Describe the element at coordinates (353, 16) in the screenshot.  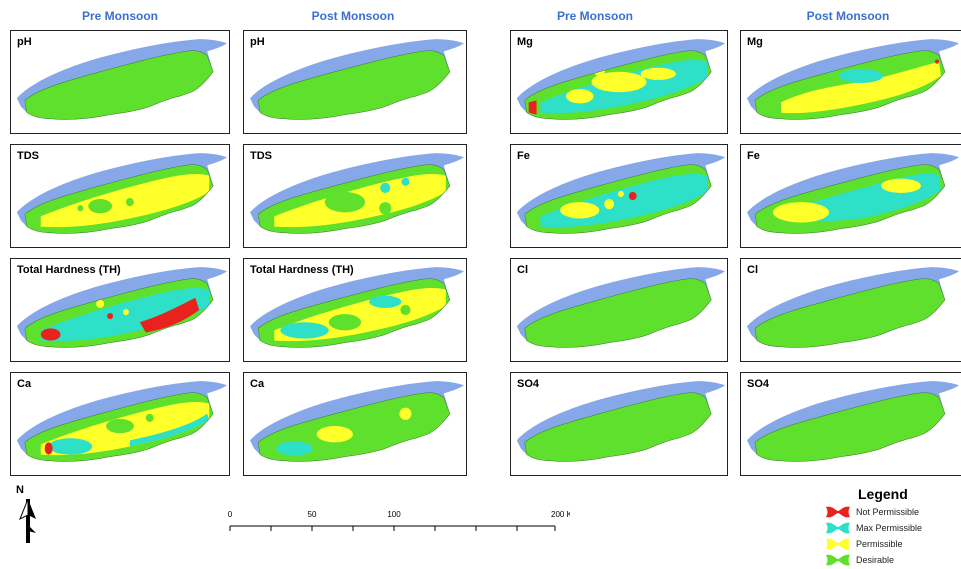
I see `column-header-post-monsoon-1: Post Monsoon` at that location.